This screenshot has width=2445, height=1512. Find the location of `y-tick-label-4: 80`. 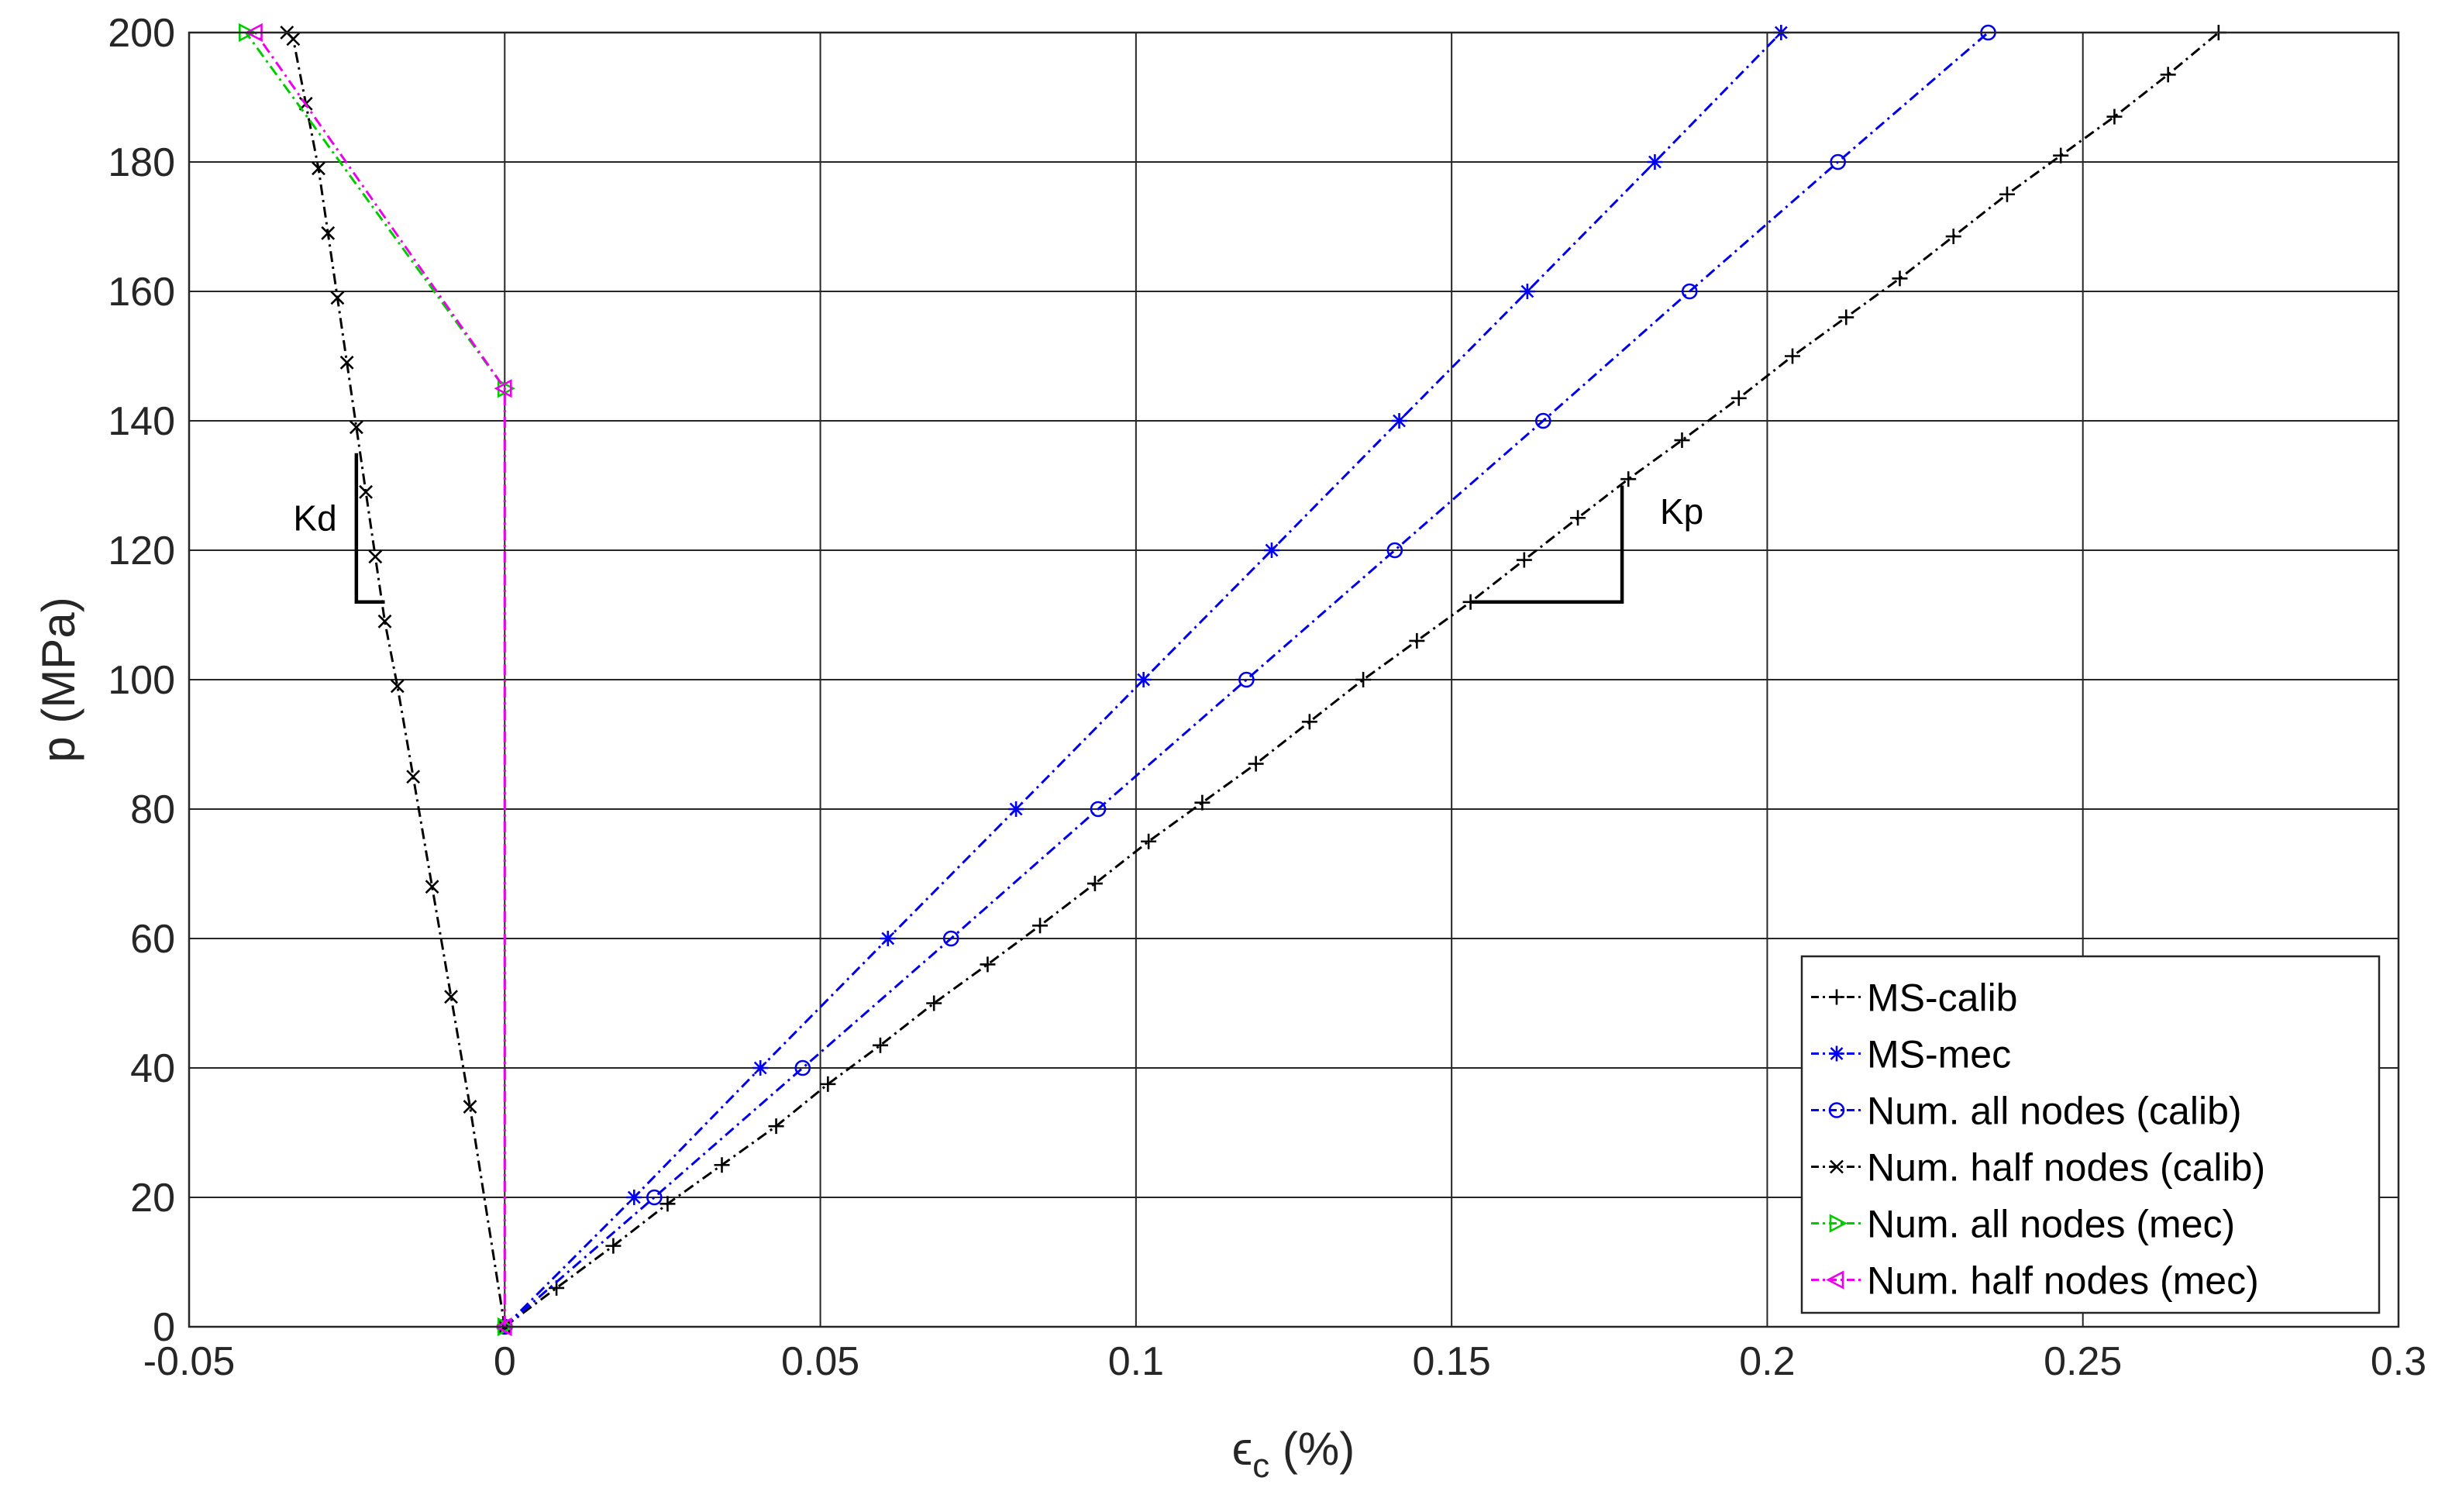

y-tick-label-4: 80 is located at coordinates (152, 809).